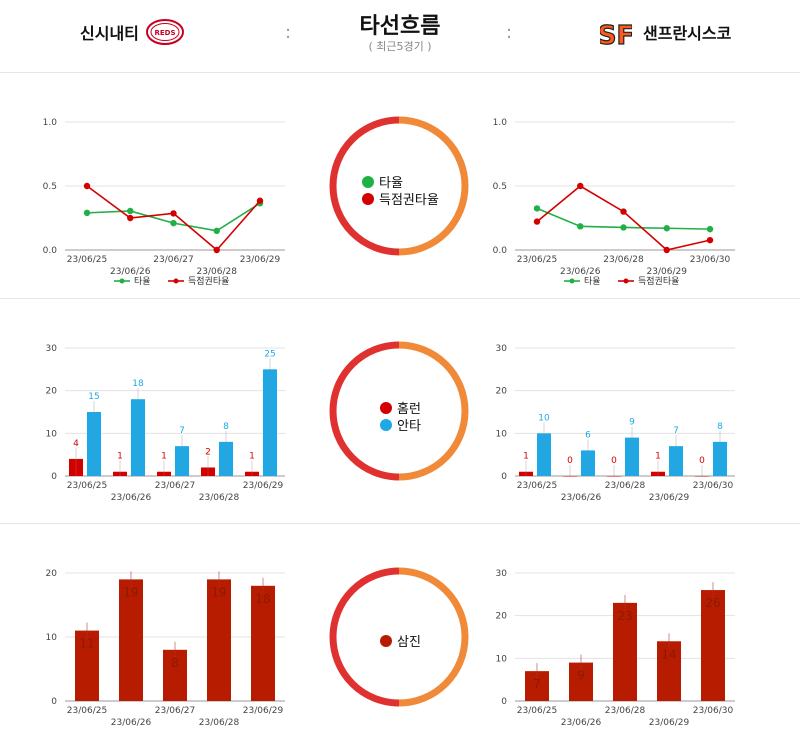 The width and height of the screenshot is (800, 747). Describe the element at coordinates (164, 33) in the screenshot. I see `reds-logo-text: REDS` at that location.